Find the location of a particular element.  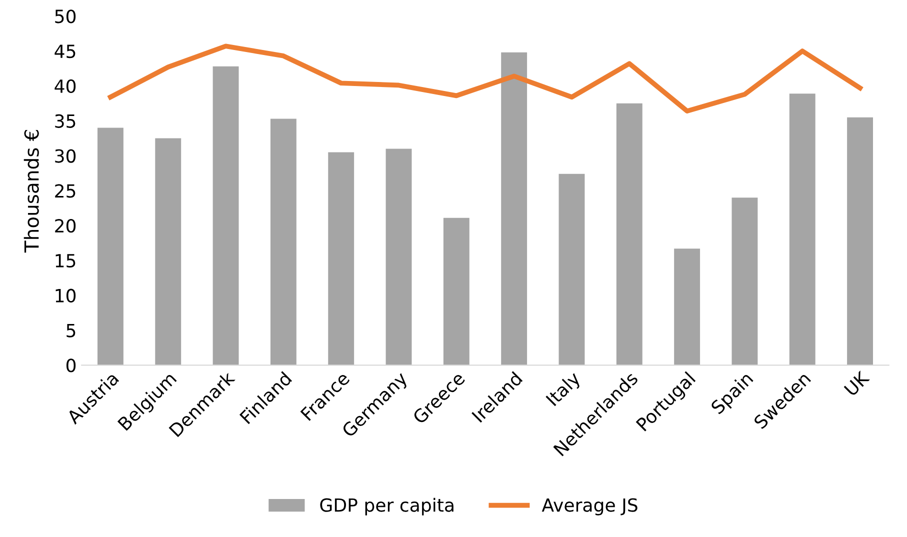

y-tick-label: 35 is located at coordinates (65, 121).